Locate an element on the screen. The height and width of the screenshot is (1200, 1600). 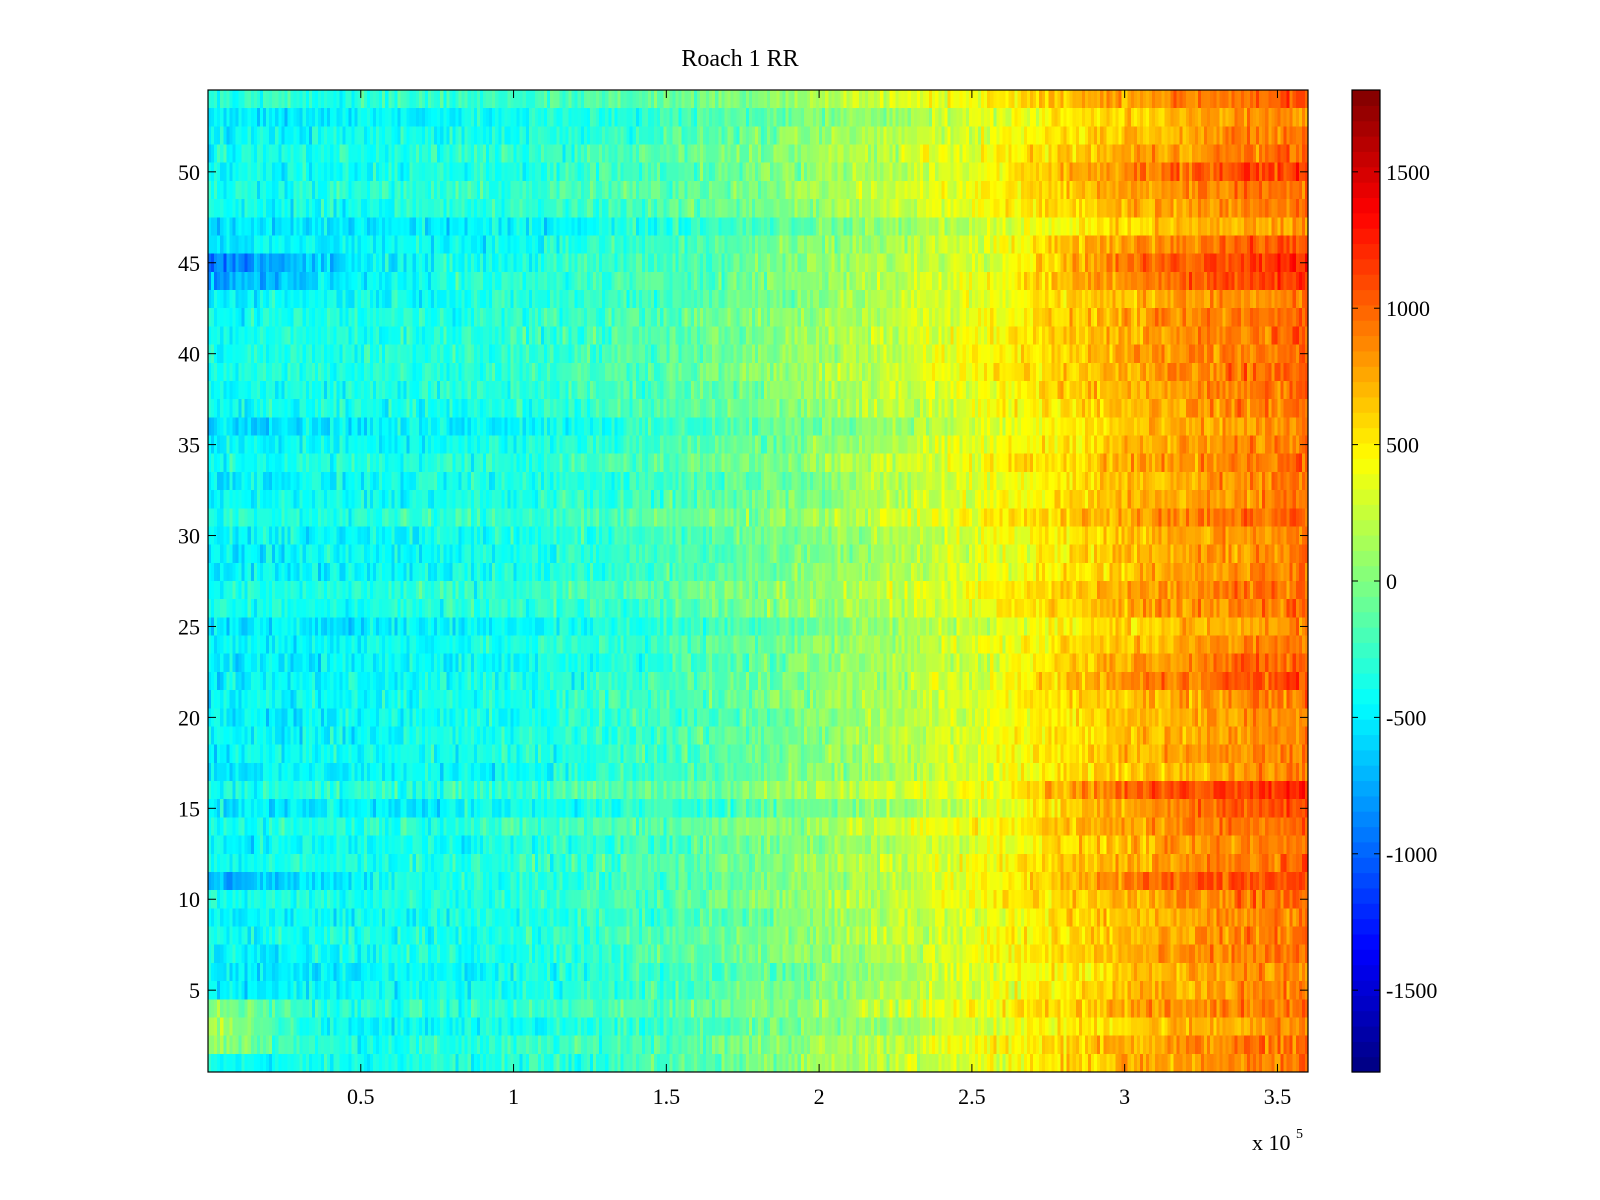
x-tick-label: 1.5 is located at coordinates (667, 1096).